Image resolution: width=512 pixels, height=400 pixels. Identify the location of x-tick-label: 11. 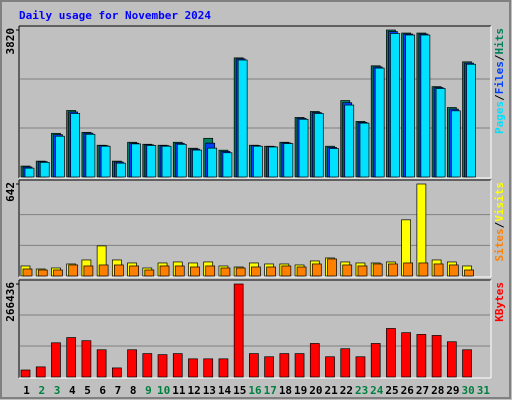
(179, 390).